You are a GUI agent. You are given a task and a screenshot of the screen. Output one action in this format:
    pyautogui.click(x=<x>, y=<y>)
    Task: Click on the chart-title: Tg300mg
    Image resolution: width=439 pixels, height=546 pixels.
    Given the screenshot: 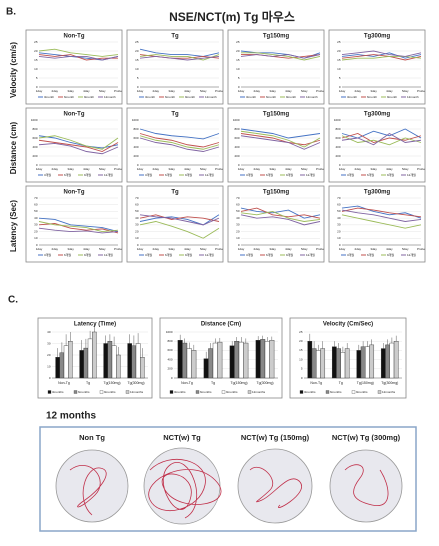 What is the action you would take?
    pyautogui.click(x=377, y=37)
    